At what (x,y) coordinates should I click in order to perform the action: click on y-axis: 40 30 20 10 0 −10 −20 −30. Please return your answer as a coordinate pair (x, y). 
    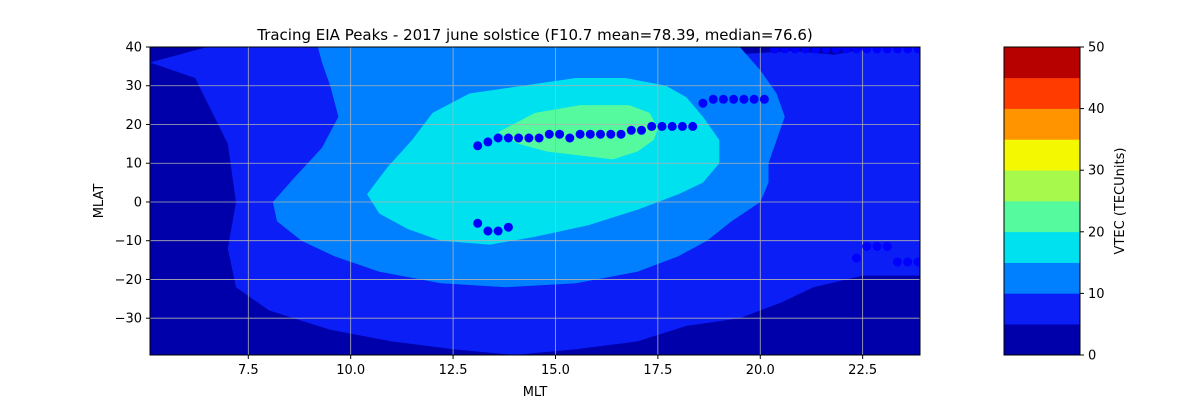
    Looking at the image, I should click on (132, 184).